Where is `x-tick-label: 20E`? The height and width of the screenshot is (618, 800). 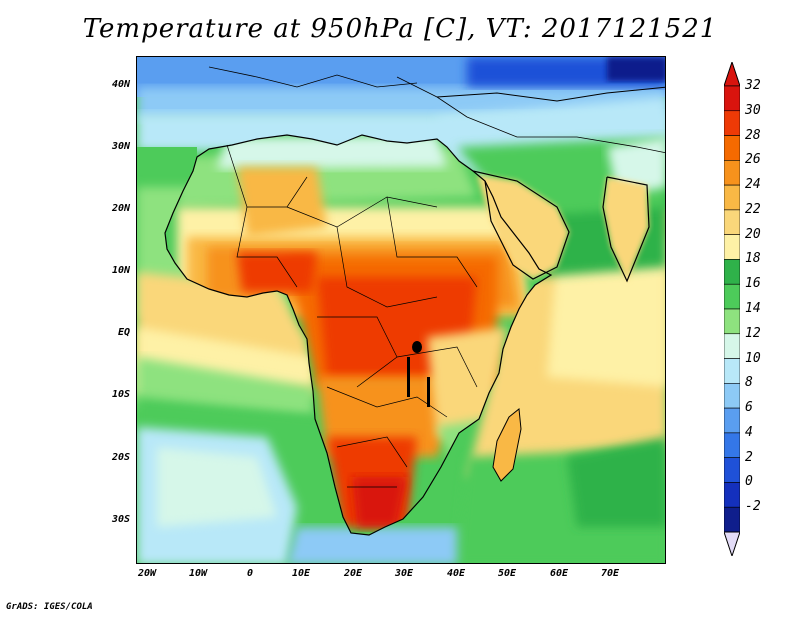
x-tick-label: 20E is located at coordinates (353, 573).